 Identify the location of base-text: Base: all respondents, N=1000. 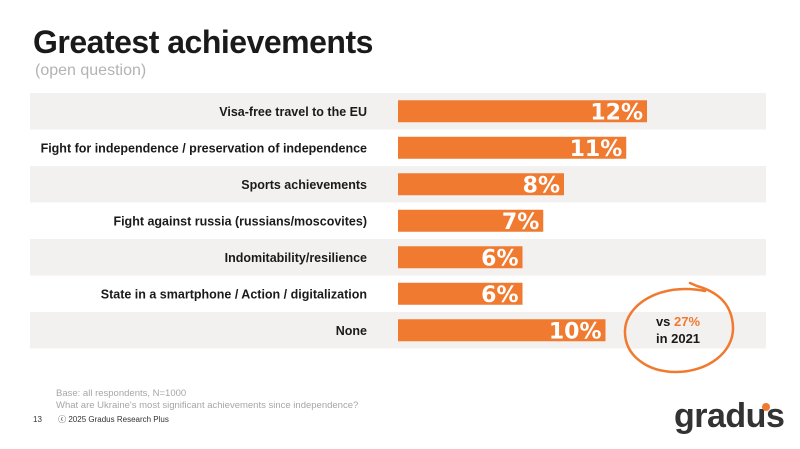
(121, 393).